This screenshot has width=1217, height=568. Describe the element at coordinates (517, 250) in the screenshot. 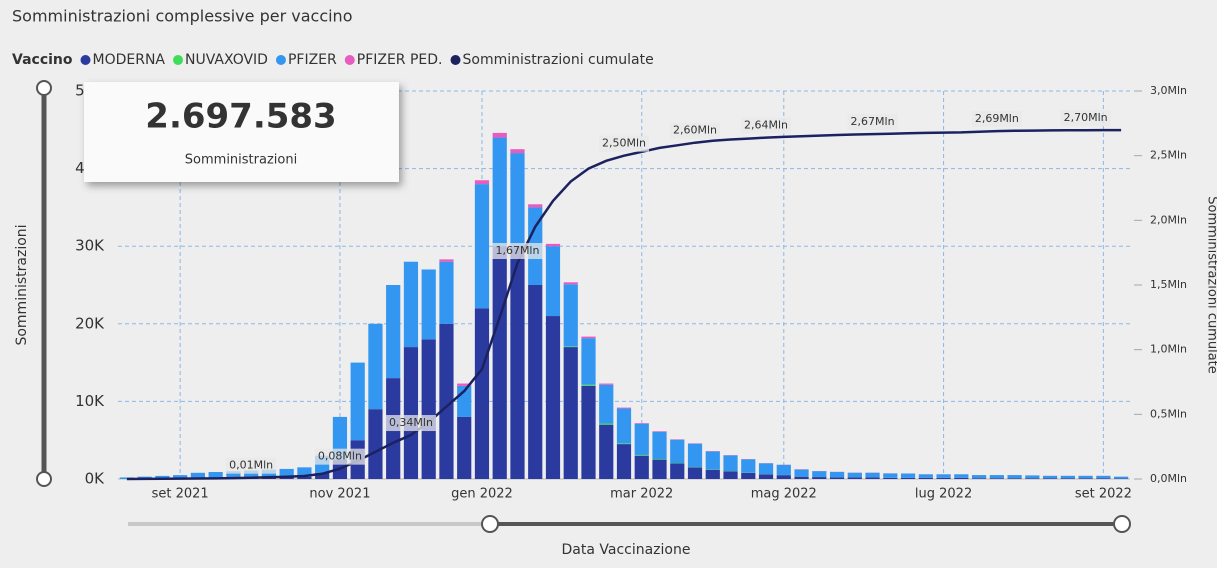

I see `data-label: 1,67Mln` at that location.